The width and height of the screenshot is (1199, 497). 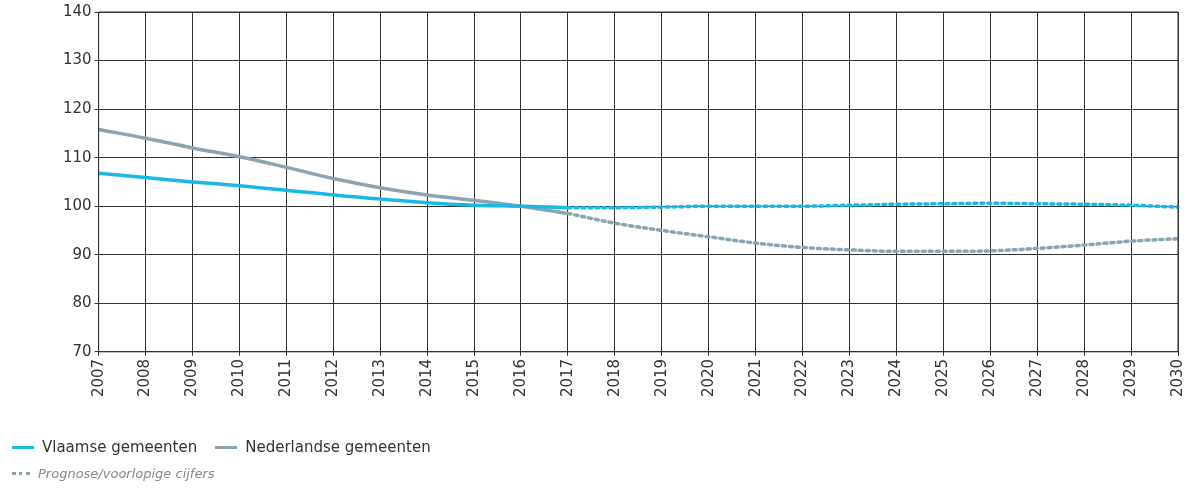 What do you see at coordinates (144, 378) in the screenshot?
I see `x-tick-label: 2008` at bounding box center [144, 378].